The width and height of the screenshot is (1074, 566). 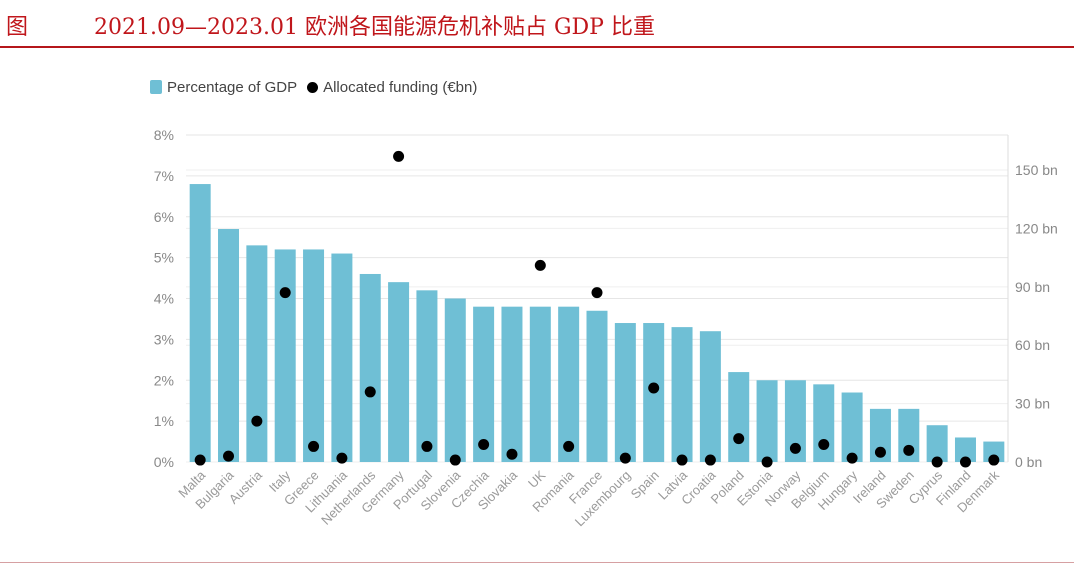 I want to click on legend-bar-swatch, so click(x=156, y=87).